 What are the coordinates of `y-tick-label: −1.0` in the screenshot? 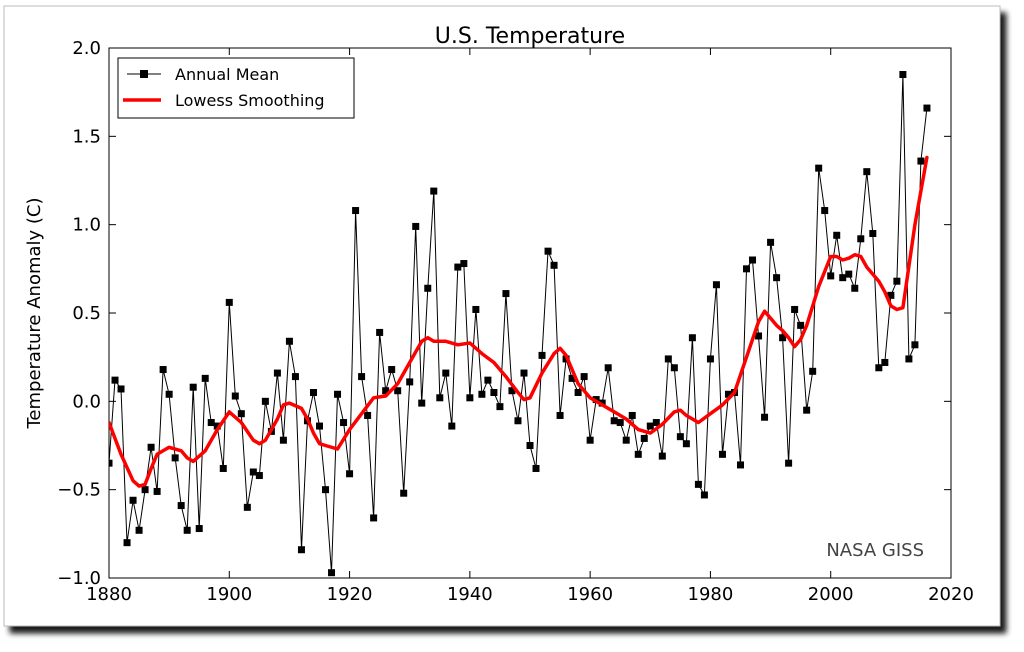 It's located at (79, 578).